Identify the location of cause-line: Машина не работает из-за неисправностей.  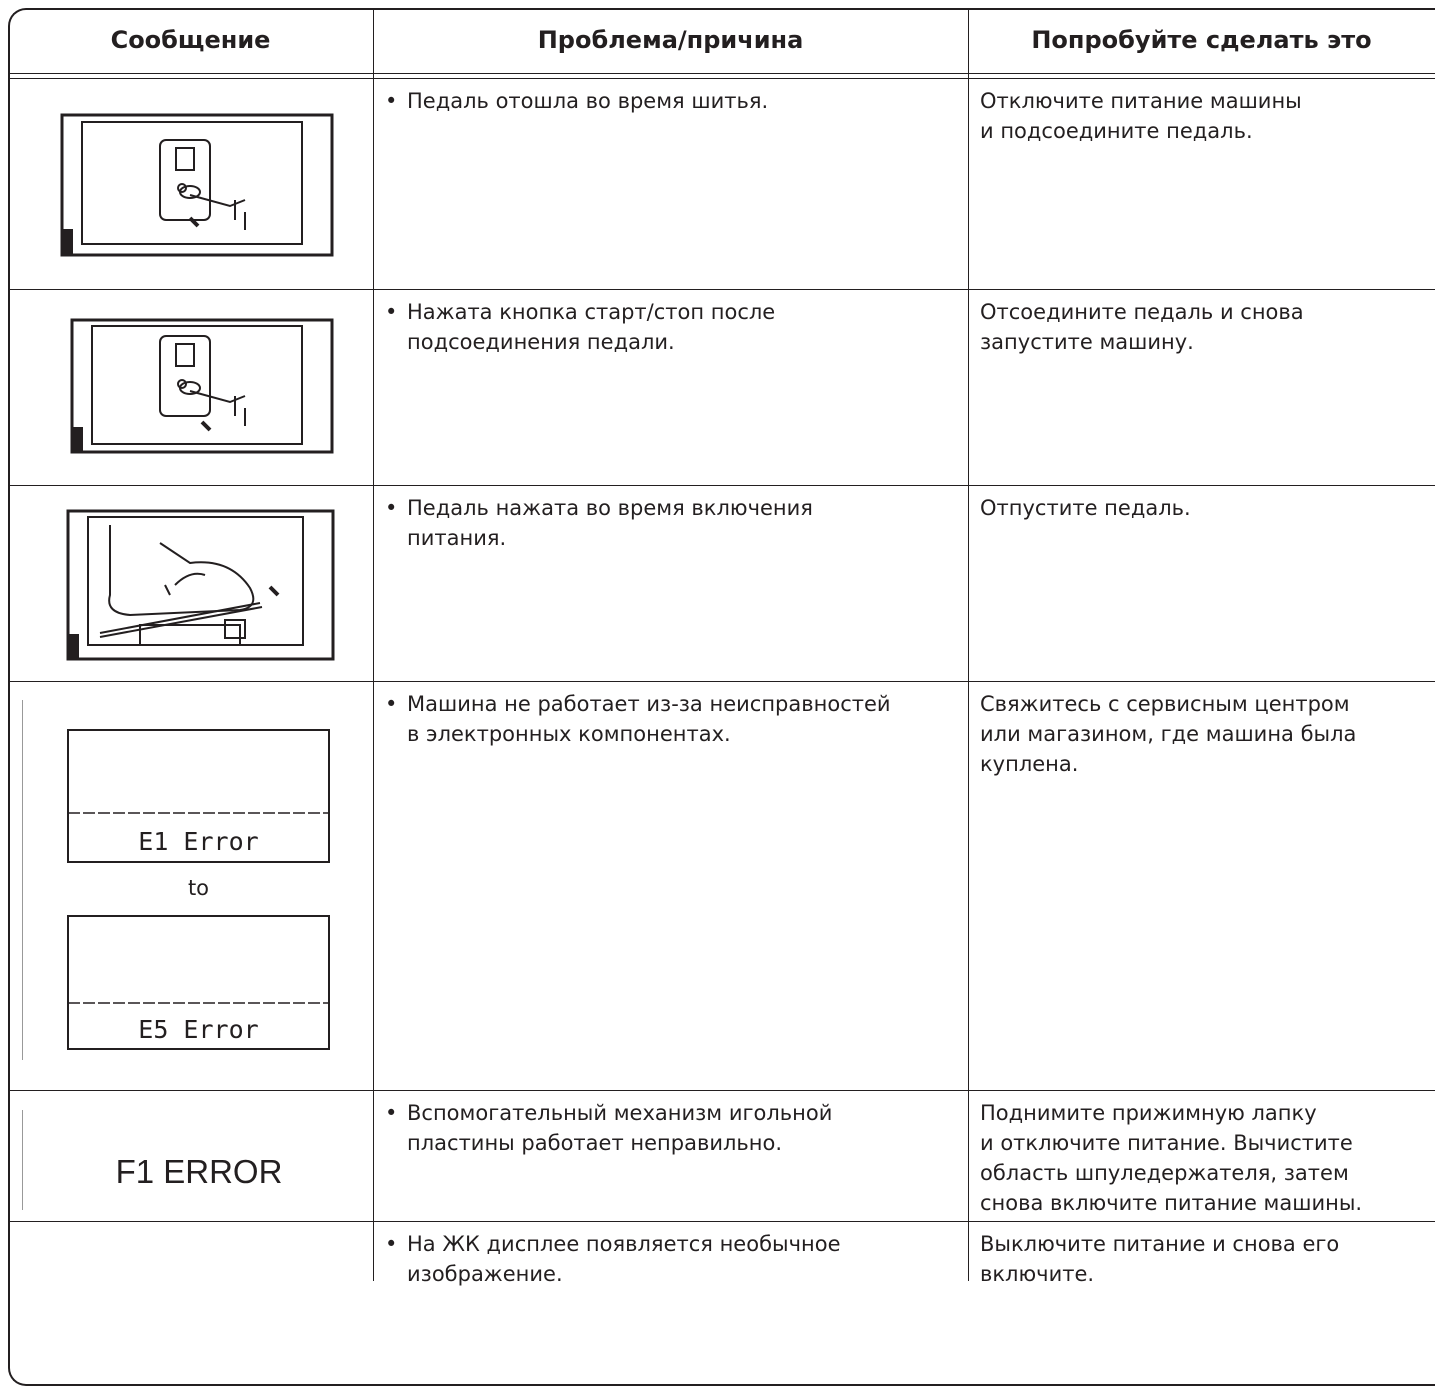
(649, 704).